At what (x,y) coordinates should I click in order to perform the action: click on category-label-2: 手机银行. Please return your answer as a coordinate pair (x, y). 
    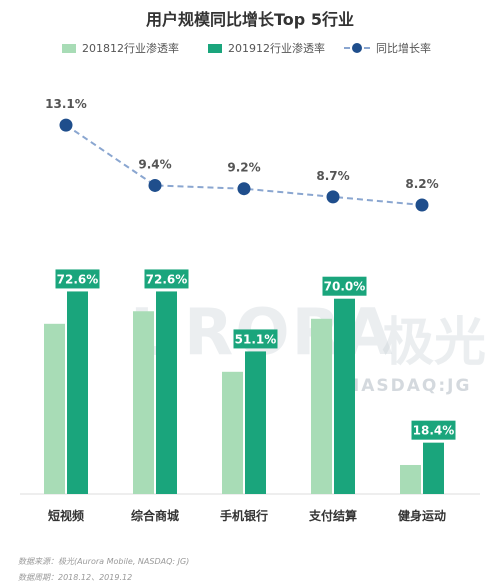
    Looking at the image, I should click on (244, 515).